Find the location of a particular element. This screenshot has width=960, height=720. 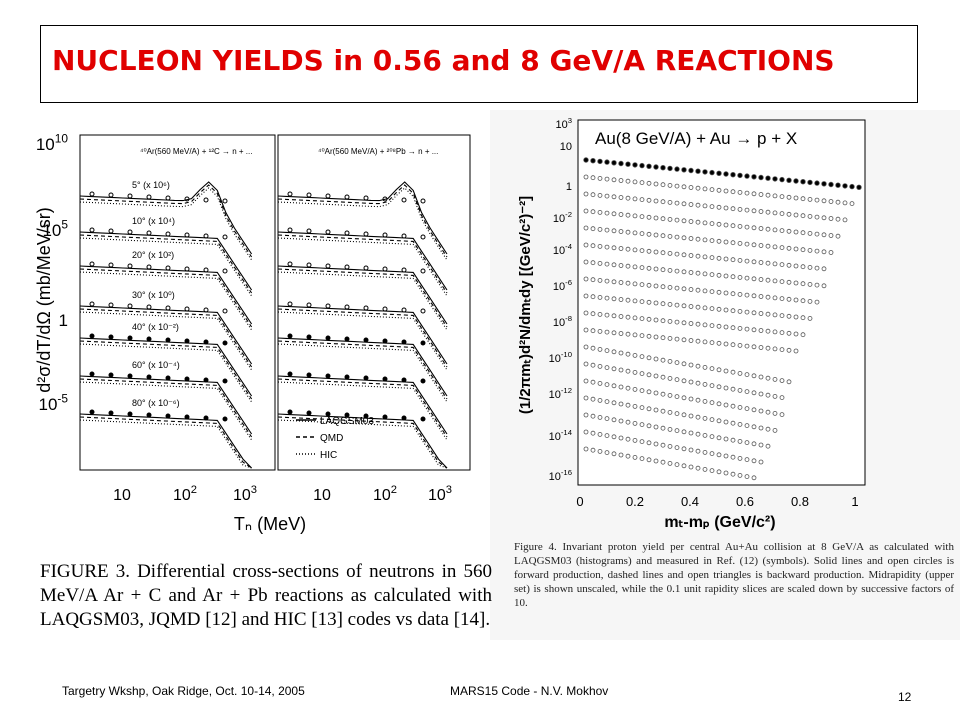

x-axis-label: mₜ-mₚ (GeV/c²) is located at coordinates (719, 522).